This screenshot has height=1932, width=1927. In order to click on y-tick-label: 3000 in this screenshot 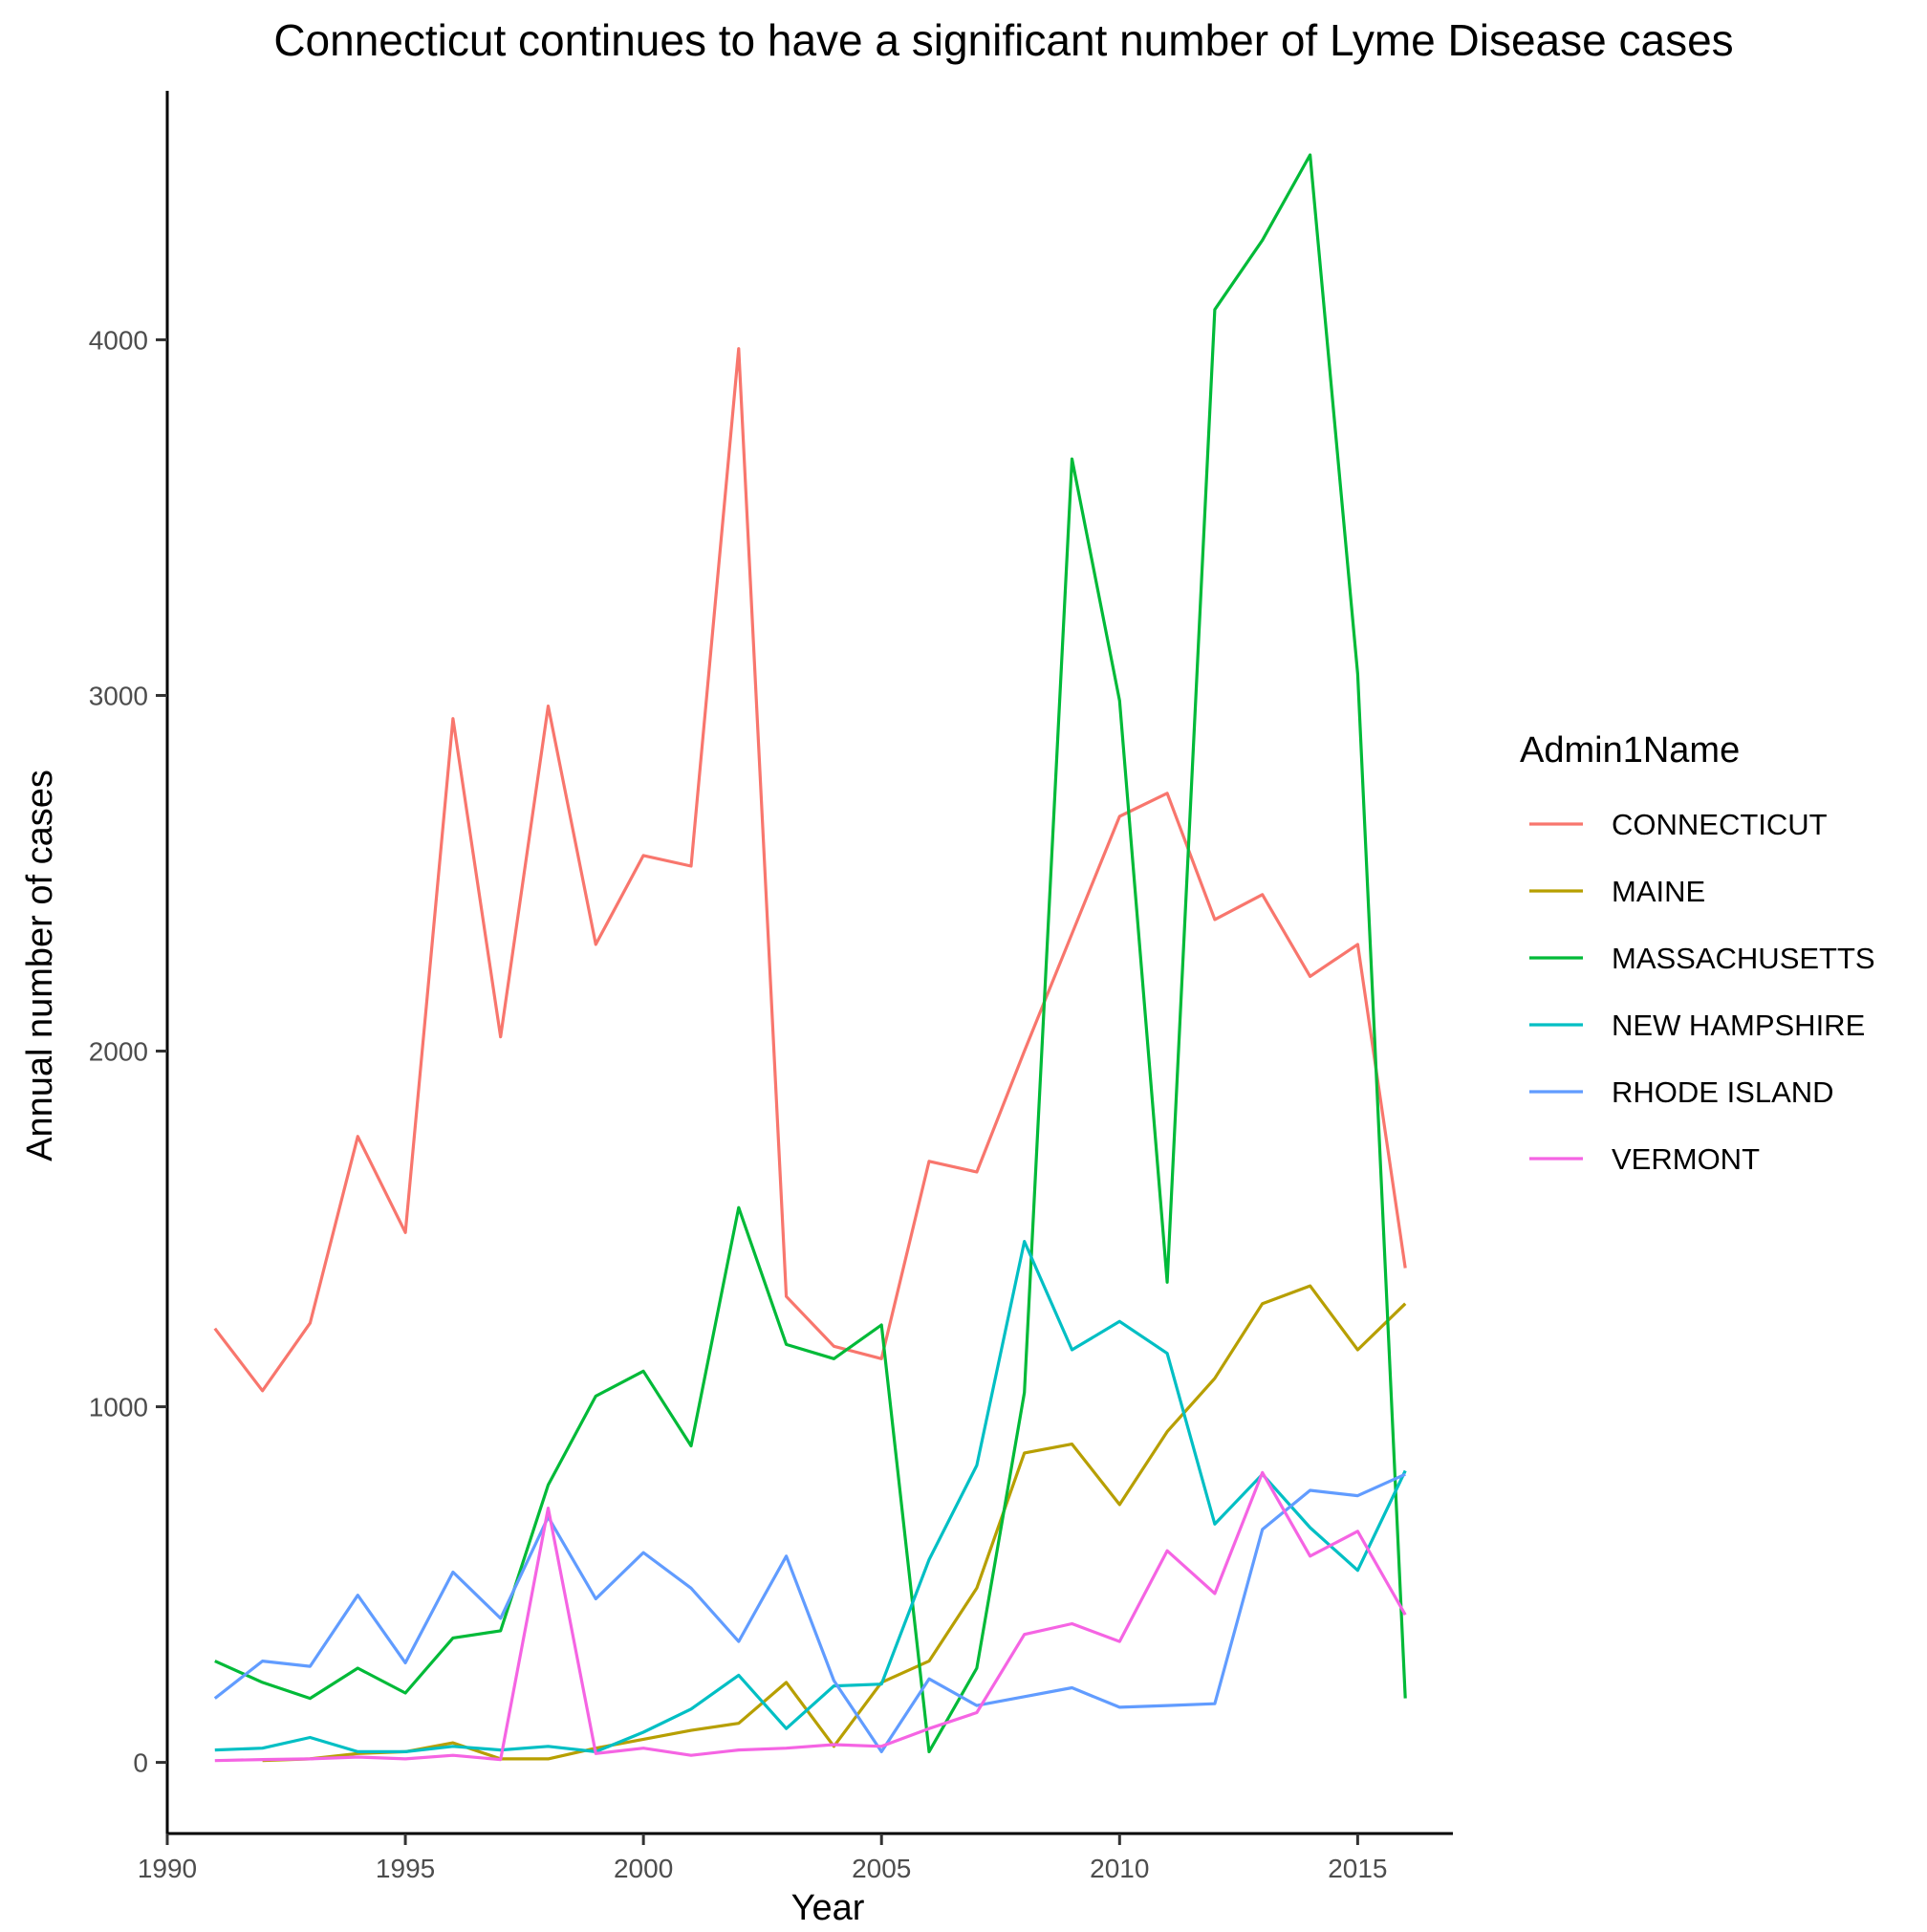, I will do `click(119, 696)`.